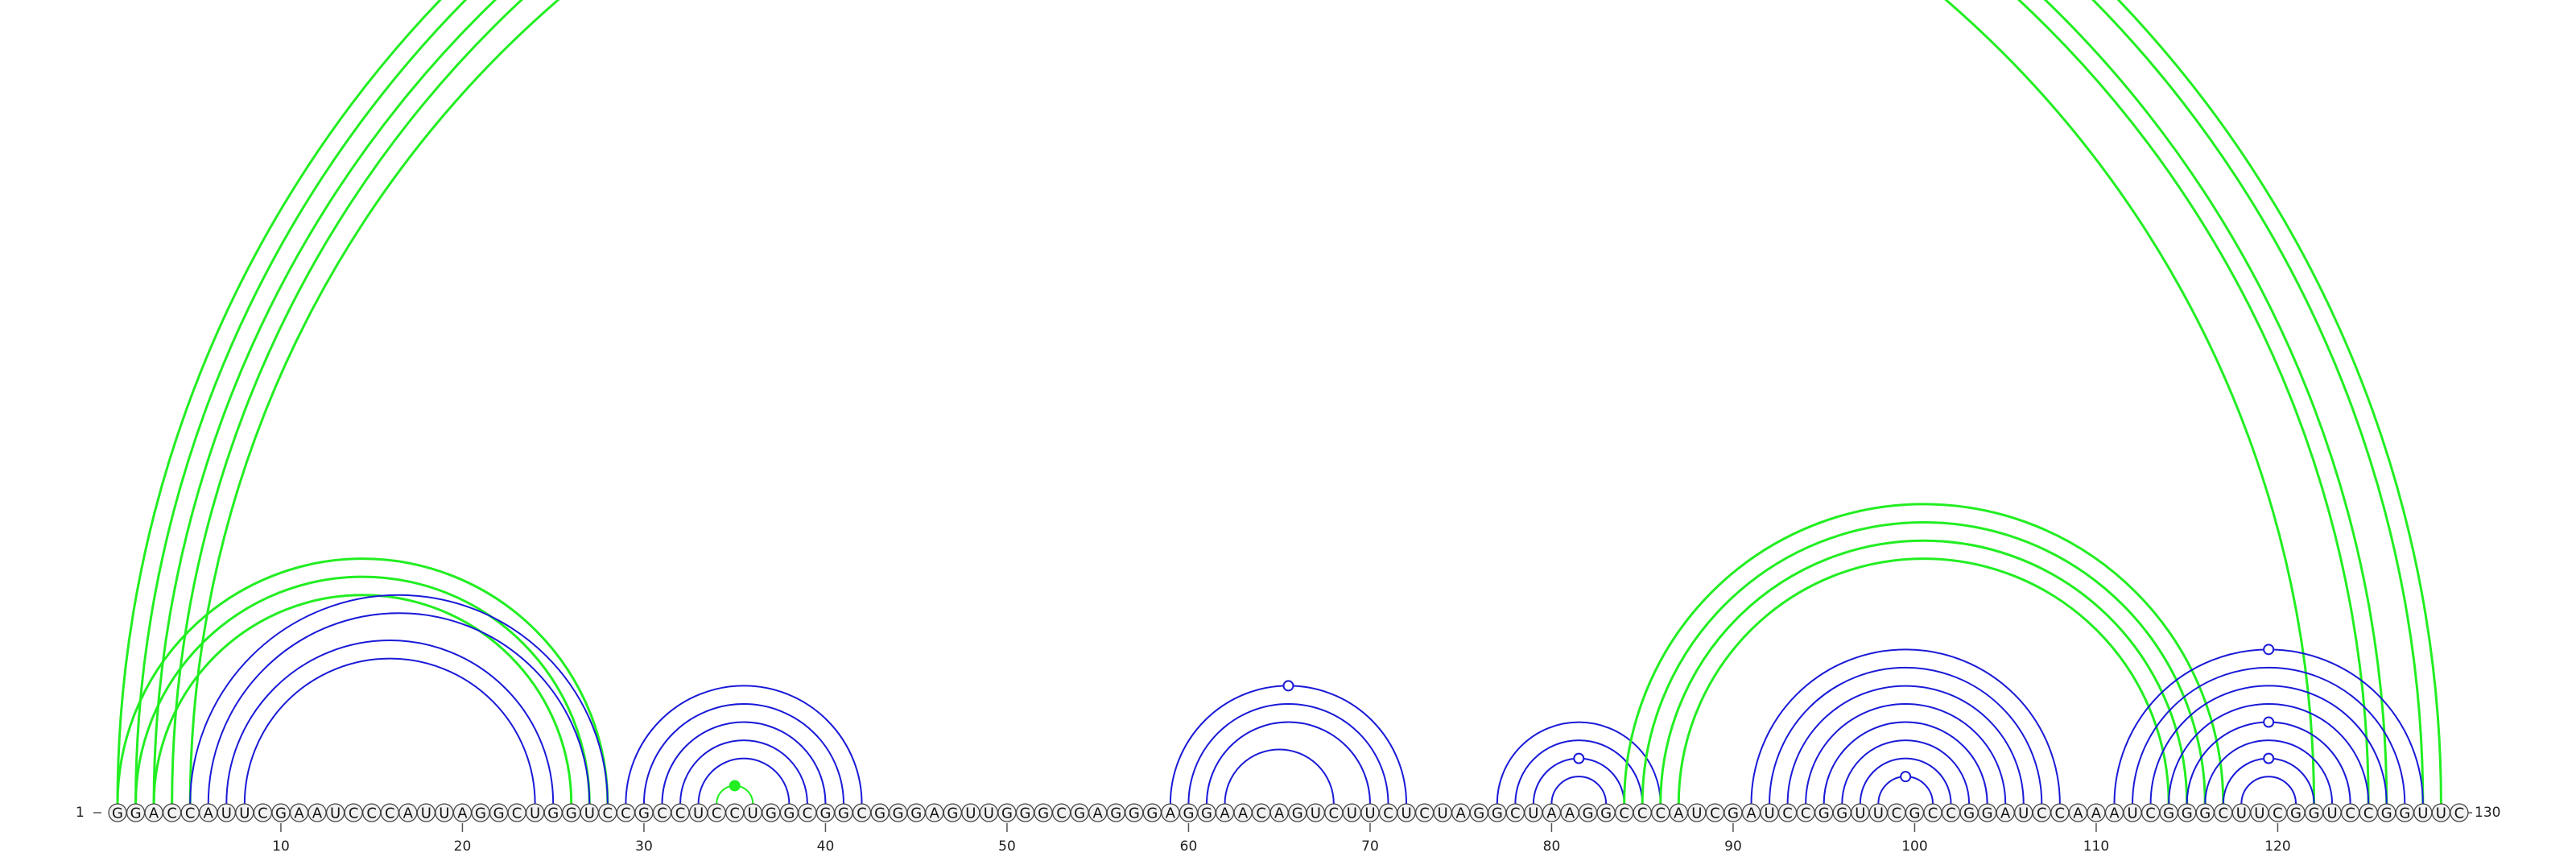 This screenshot has height=857, width=2576. What do you see at coordinates (281, 812) in the screenshot?
I see `nucleotide-10: G` at bounding box center [281, 812].